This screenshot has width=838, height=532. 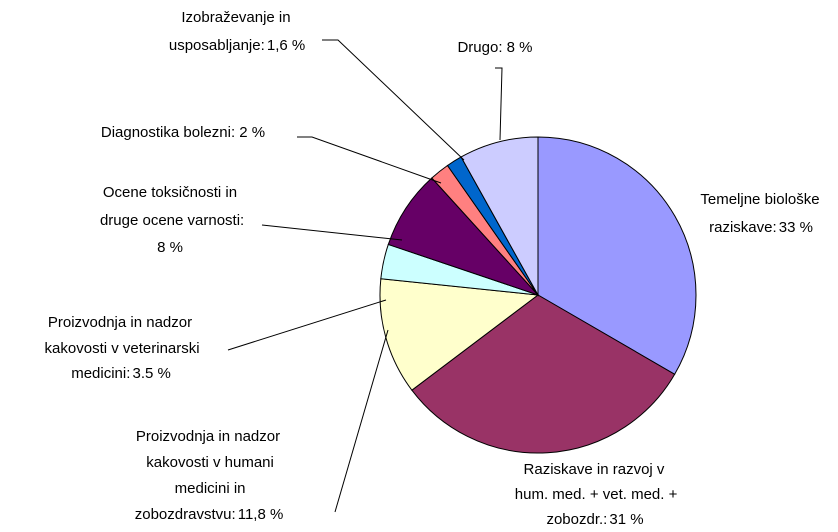 What do you see at coordinates (574, 519) in the screenshot?
I see `label-line: zobozdr.:` at bounding box center [574, 519].